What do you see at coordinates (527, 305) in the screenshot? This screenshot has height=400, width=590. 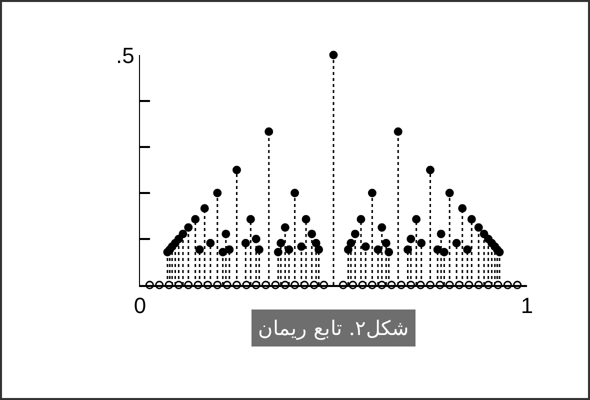 I see `x-tick-label: 1` at bounding box center [527, 305].